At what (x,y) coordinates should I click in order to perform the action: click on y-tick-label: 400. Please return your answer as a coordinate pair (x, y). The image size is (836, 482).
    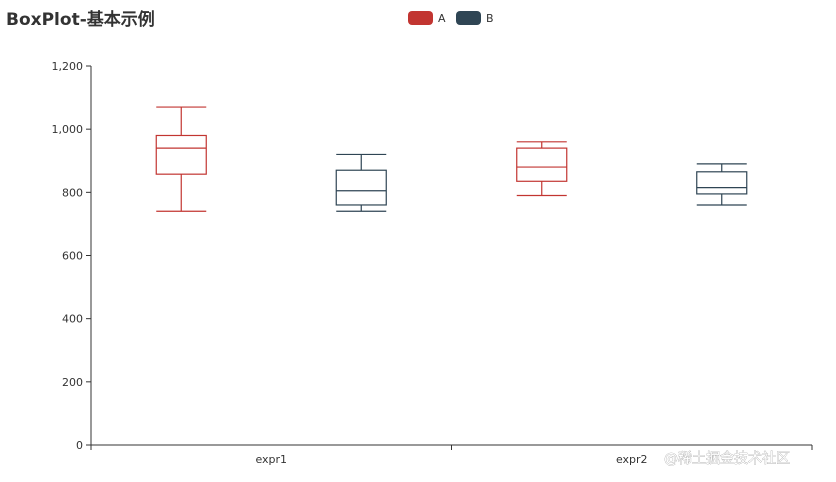
    Looking at the image, I should click on (72, 319).